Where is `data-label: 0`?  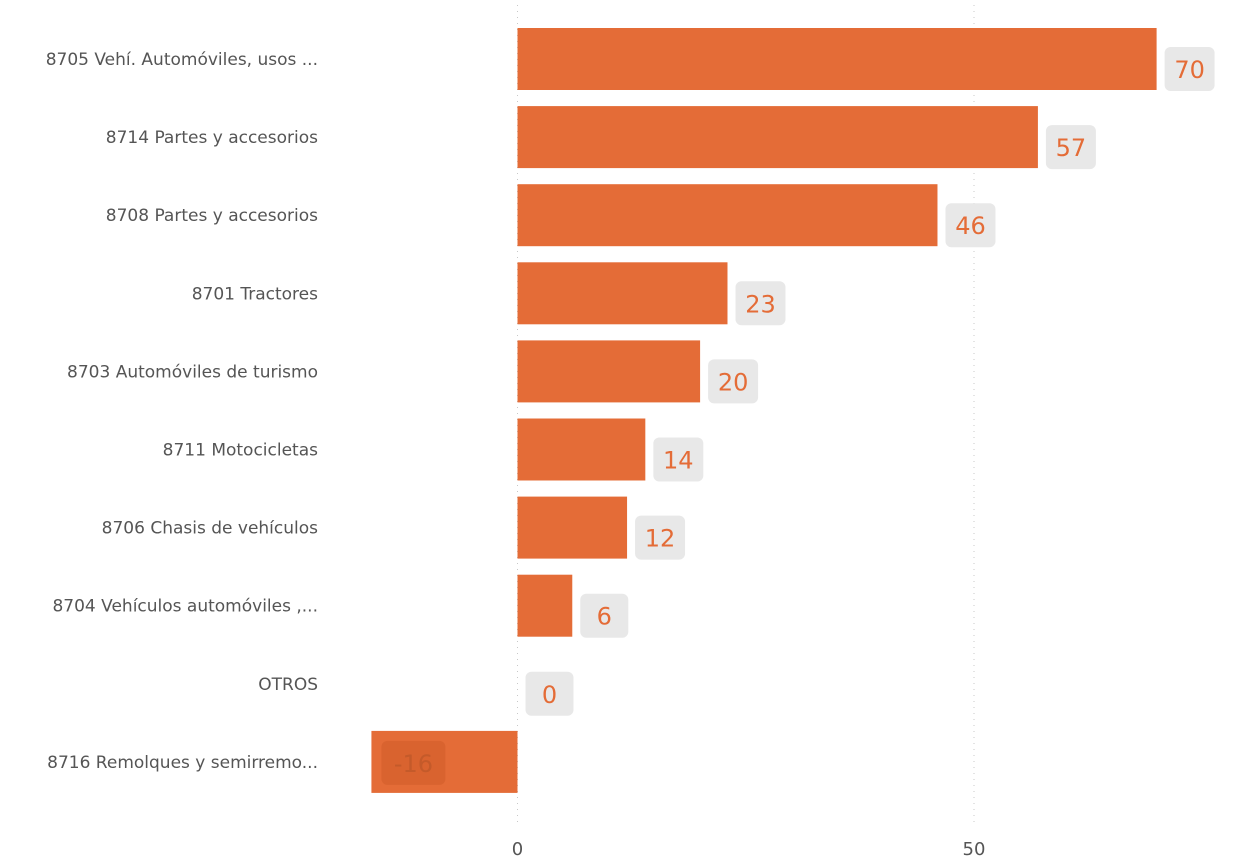 data-label: 0 is located at coordinates (549, 695).